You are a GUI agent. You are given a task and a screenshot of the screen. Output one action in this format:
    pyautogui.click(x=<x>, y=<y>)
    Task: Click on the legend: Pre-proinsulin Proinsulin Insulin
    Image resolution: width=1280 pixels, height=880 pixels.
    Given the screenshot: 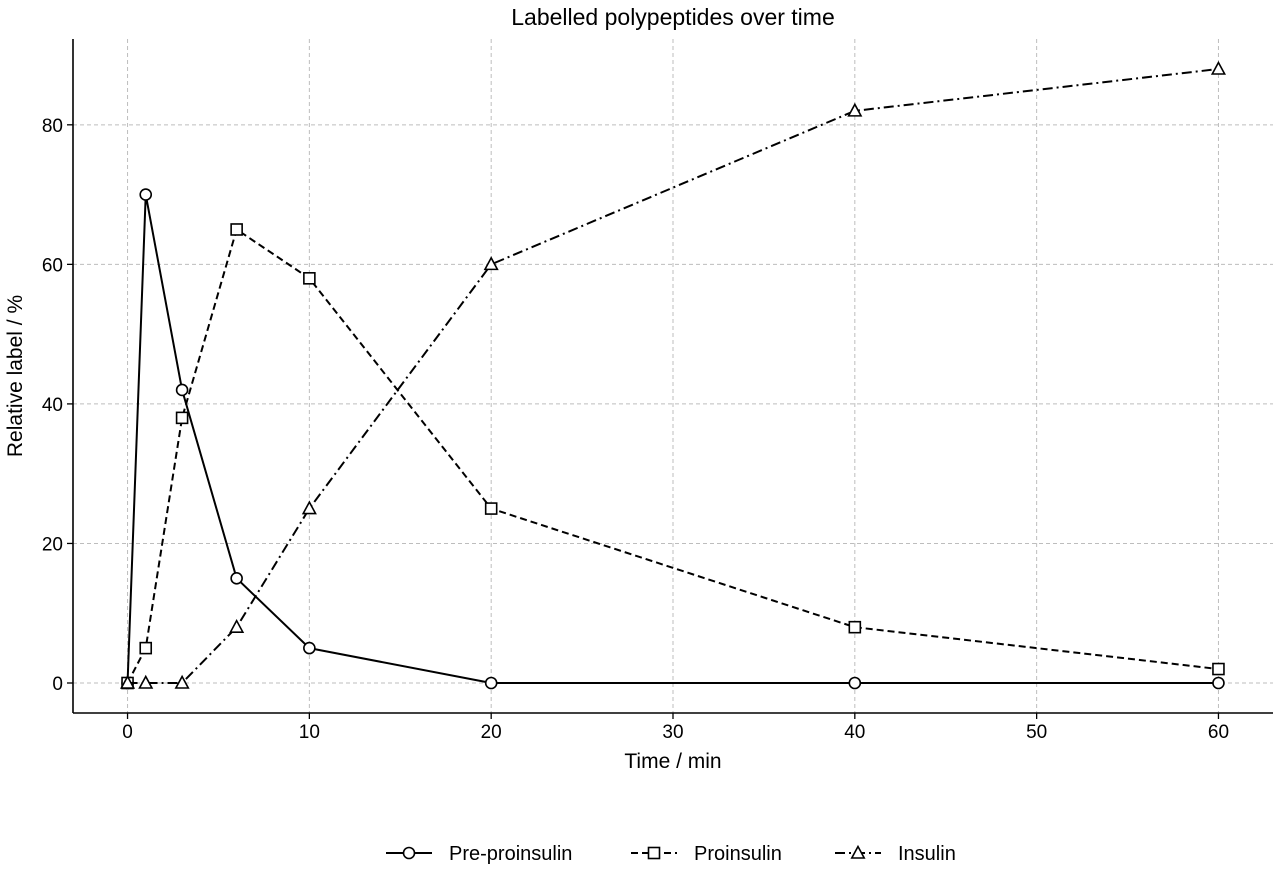 What is the action you would take?
    pyautogui.click(x=671, y=854)
    